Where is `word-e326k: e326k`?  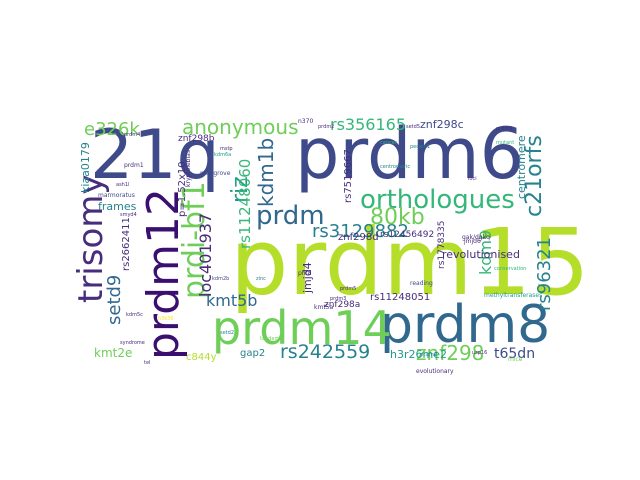
word-e326k: e326k is located at coordinates (112, 129).